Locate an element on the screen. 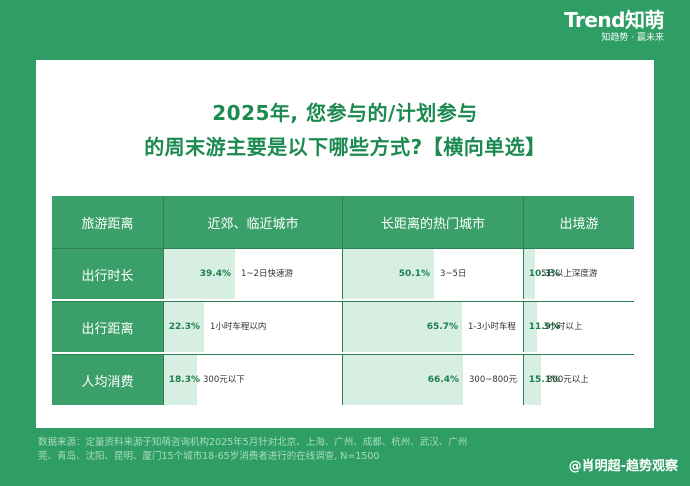  table-cell: 39.4% 1~2日快速游 is located at coordinates (253, 273).